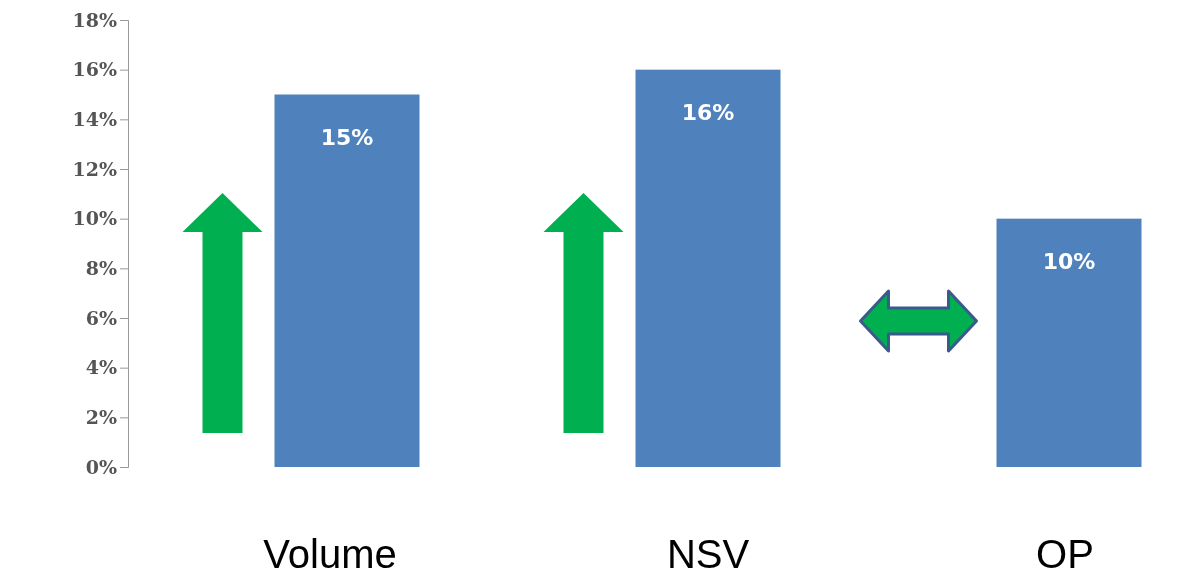 This screenshot has height=572, width=1180. What do you see at coordinates (94, 19) in the screenshot?
I see `y-tick-label: 18%` at bounding box center [94, 19].